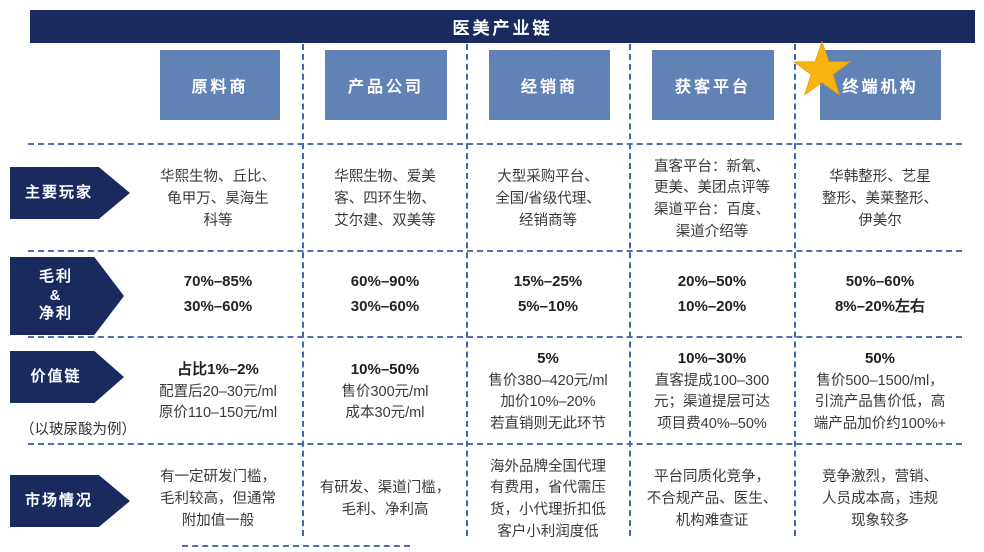 Image resolution: width=984 pixels, height=552 pixels. Describe the element at coordinates (67, 296) in the screenshot. I see `row-label-gross-net-profit: 毛利 & 净利` at that location.